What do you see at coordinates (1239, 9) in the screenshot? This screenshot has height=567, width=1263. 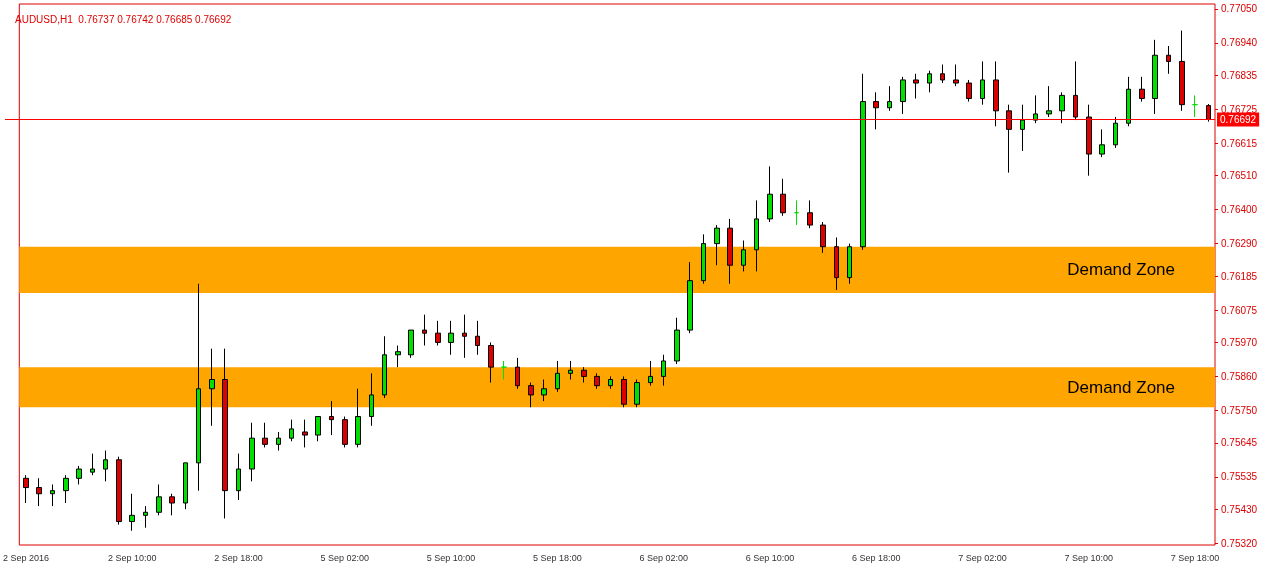 I see `y-tick-label: 0.77050` at bounding box center [1239, 9].